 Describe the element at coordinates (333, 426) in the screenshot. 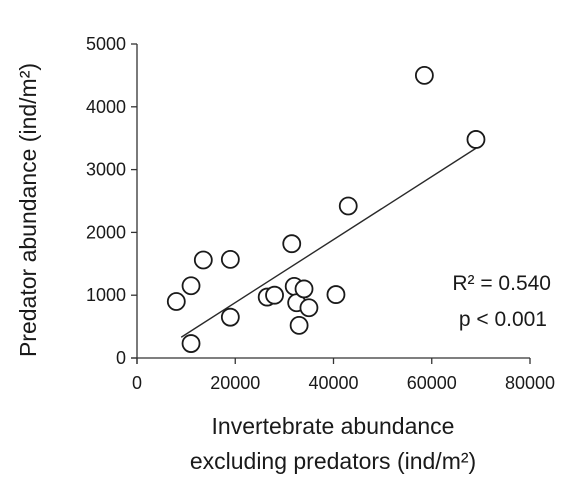

I see `x-axis-label-line1: Invertebrate abundance` at that location.